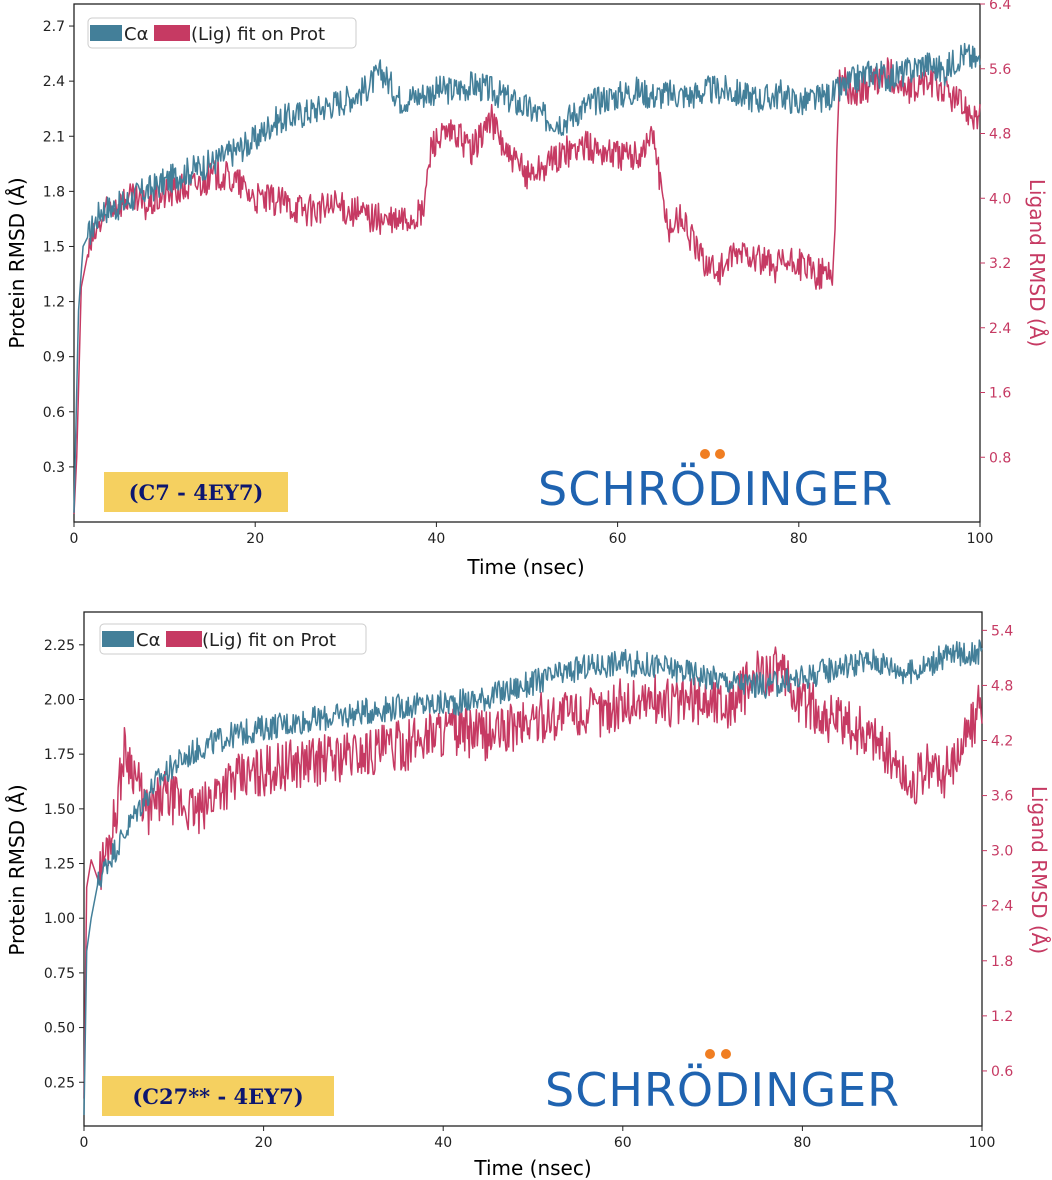 The image size is (1052, 1180). What do you see at coordinates (54, 192) in the screenshot?
I see `y-tick-label: 1.8` at bounding box center [54, 192].